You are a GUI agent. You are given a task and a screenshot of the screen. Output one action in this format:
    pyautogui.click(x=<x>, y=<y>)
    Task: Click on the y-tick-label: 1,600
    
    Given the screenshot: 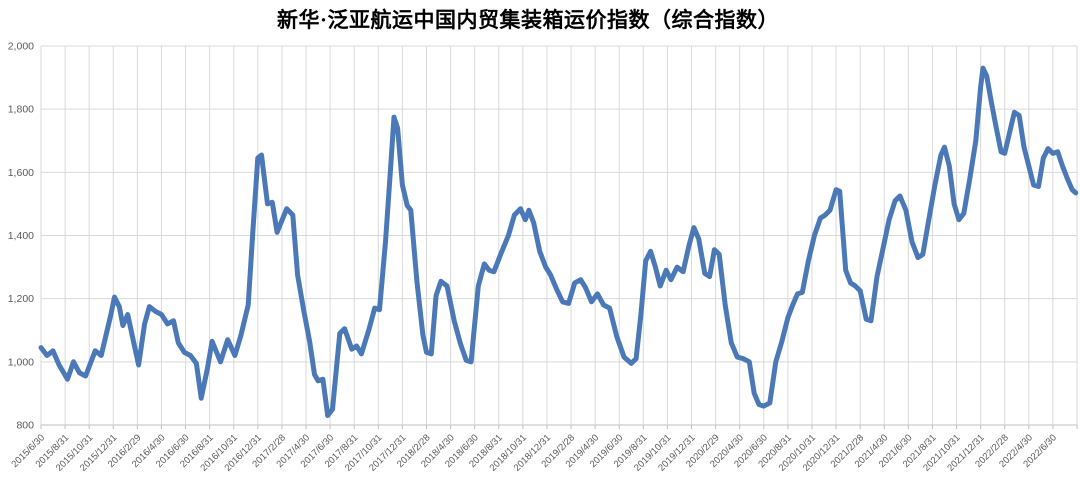 What is the action you would take?
    pyautogui.click(x=21, y=173)
    